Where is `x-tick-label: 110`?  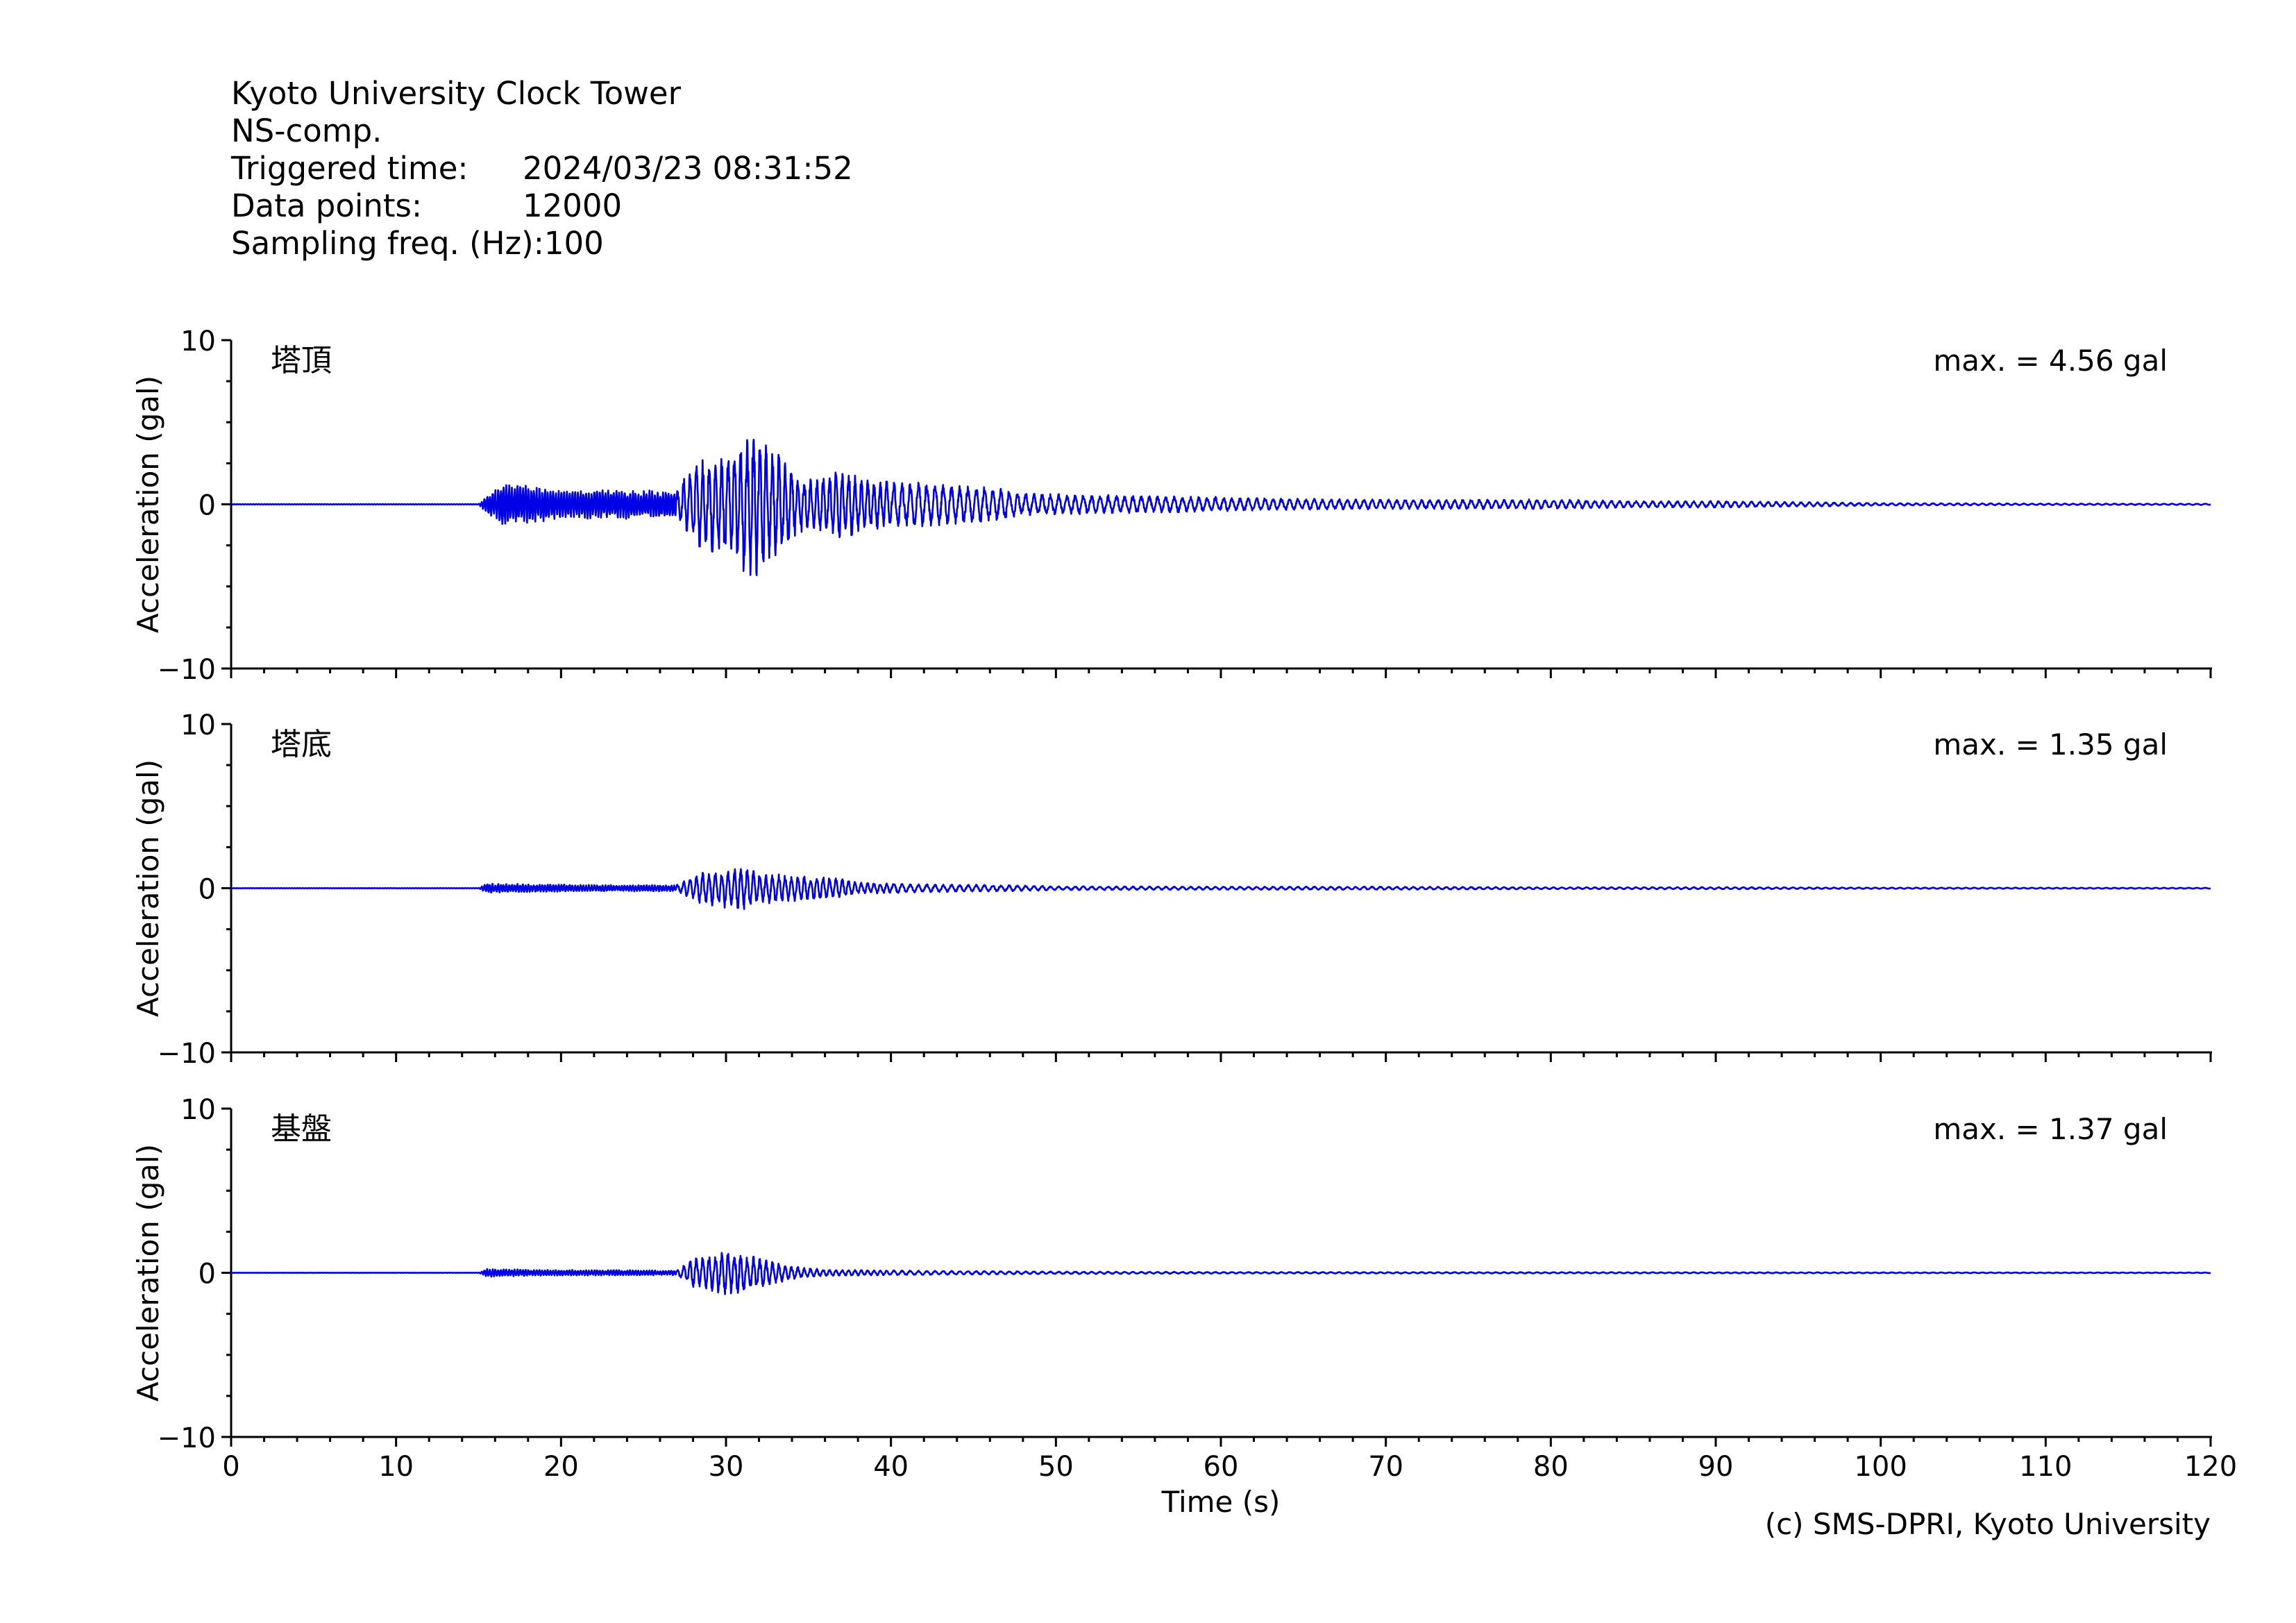 x-tick-label: 110 is located at coordinates (2045, 1467).